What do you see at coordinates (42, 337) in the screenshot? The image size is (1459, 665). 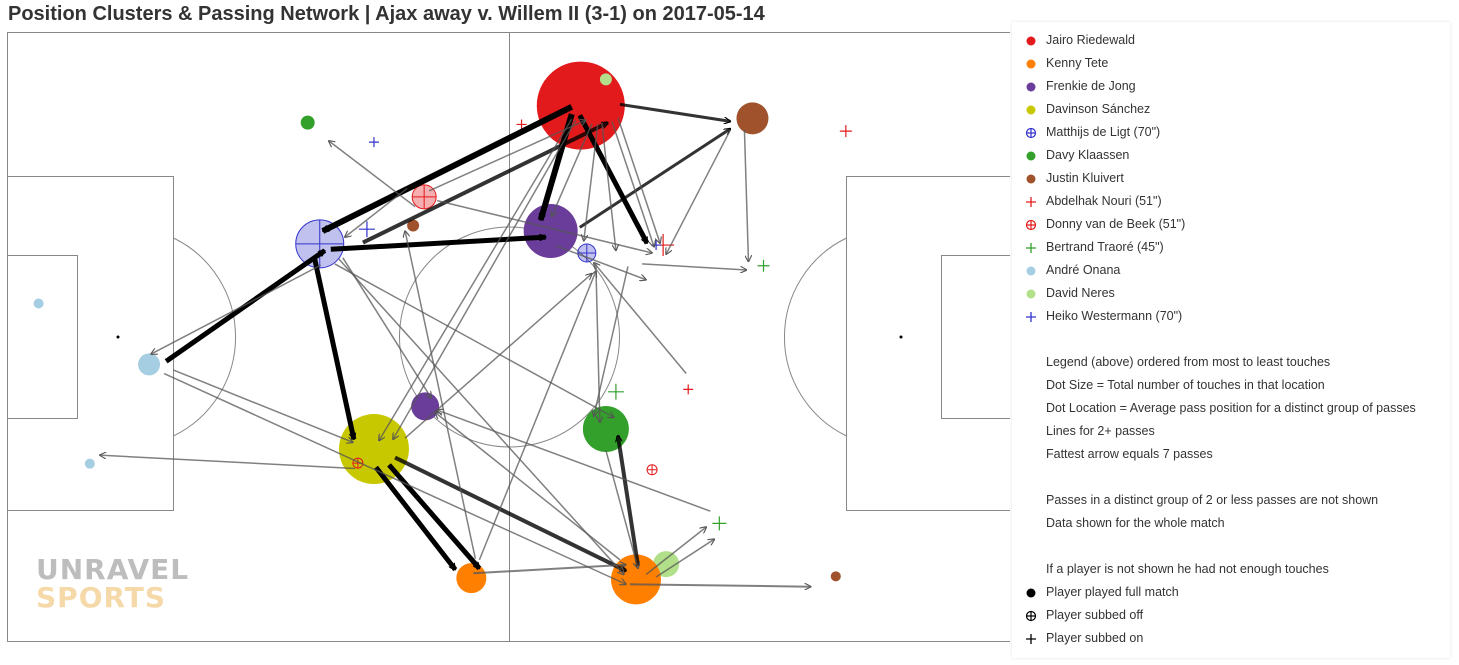 I see `left-six-yard-box` at bounding box center [42, 337].